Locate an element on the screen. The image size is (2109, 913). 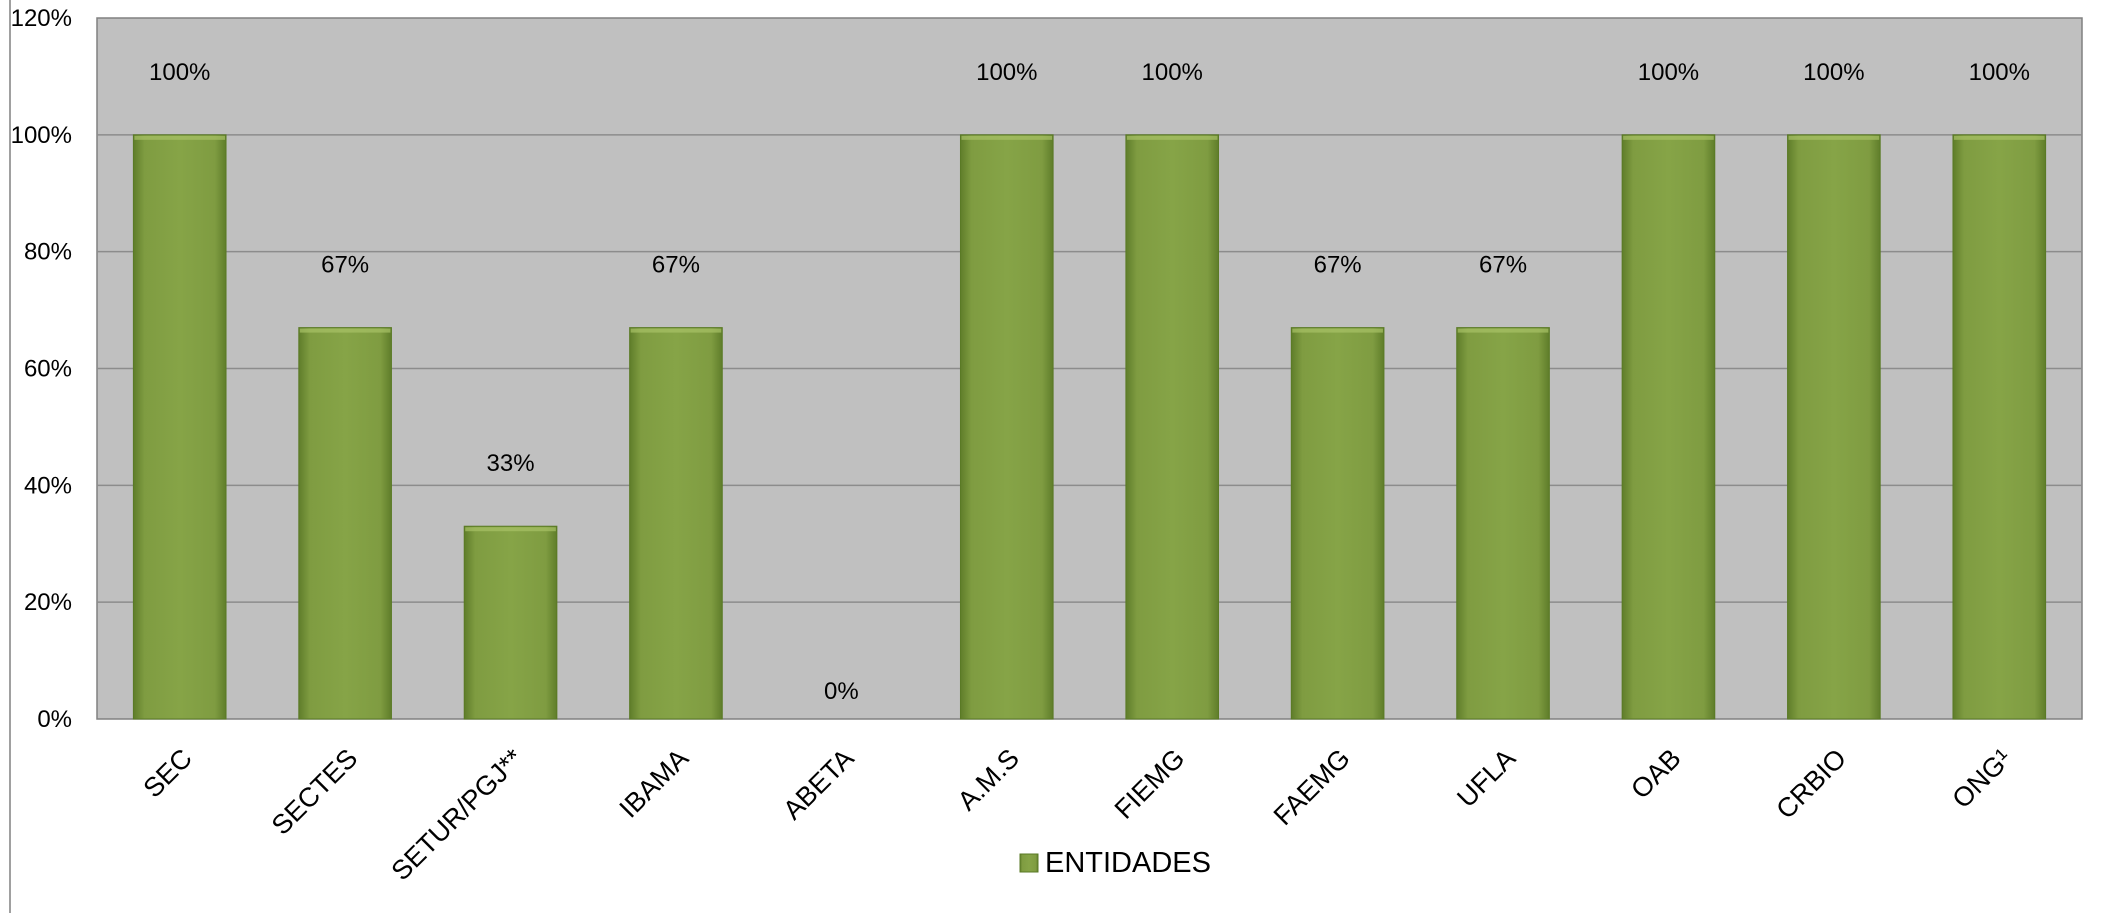
x-tick-label: FIEMG is located at coordinates (1150, 784).